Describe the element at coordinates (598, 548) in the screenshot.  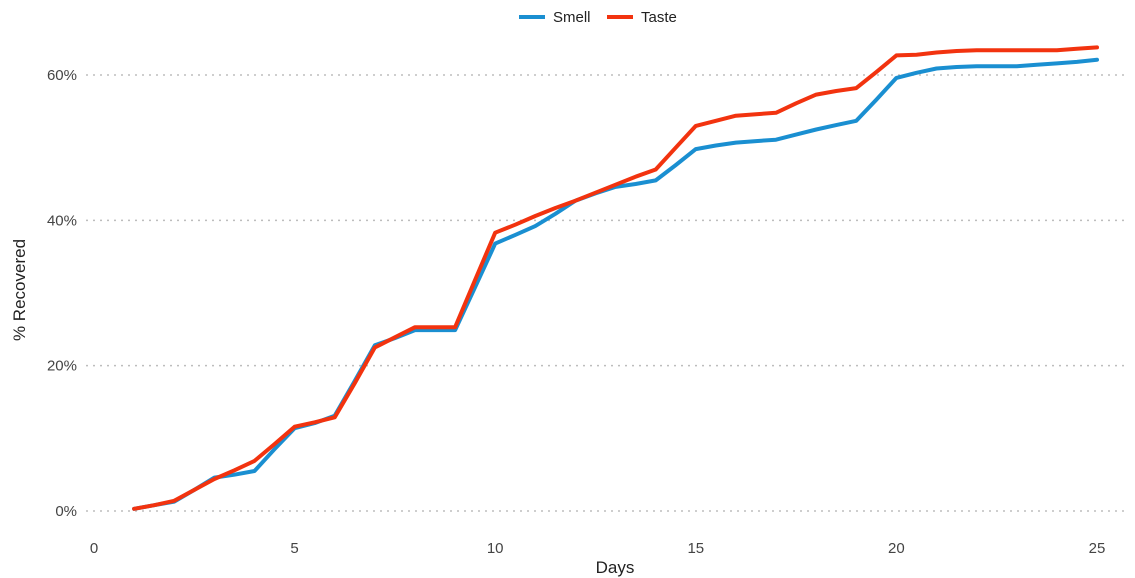
I see `x-axis-ticks: 0 5 10 15 20 25` at that location.